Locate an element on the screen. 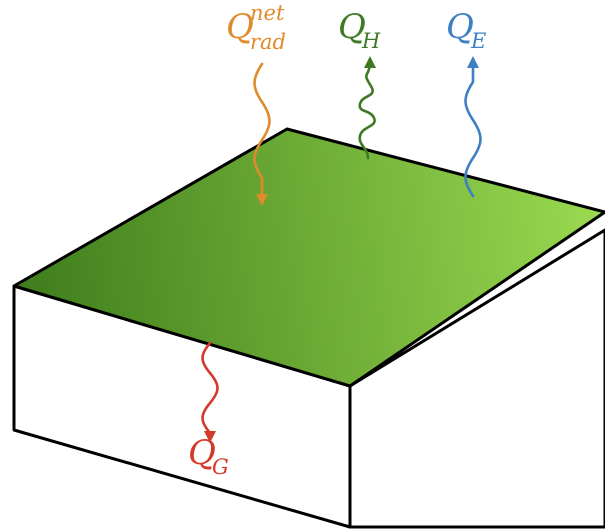 The height and width of the screenshot is (532, 605). label-sensible-heat-sub: H is located at coordinates (371, 41).